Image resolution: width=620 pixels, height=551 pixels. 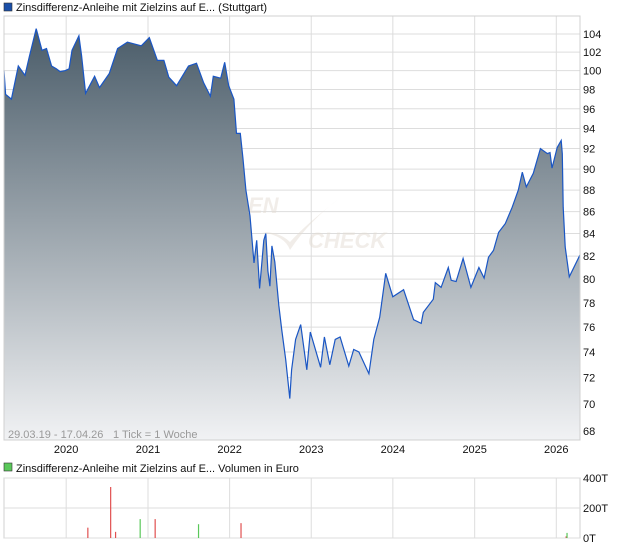 I want to click on x-tick-label: 2023, so click(x=311, y=450).